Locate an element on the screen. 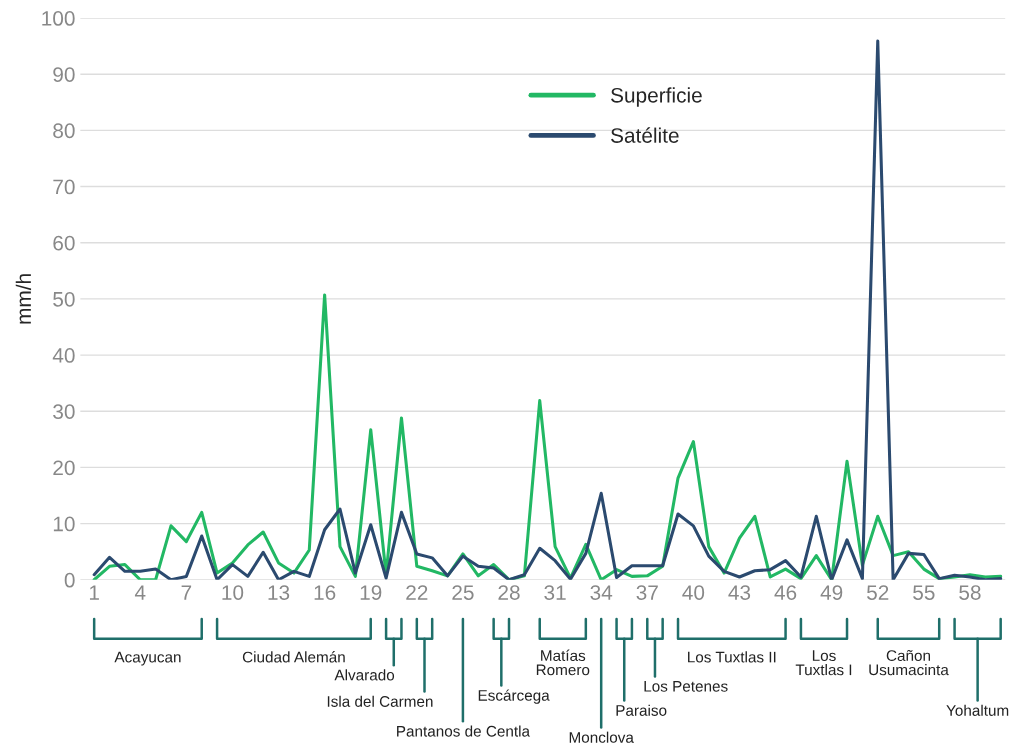 The height and width of the screenshot is (751, 1030). x-tick-label: 13 is located at coordinates (279, 592).